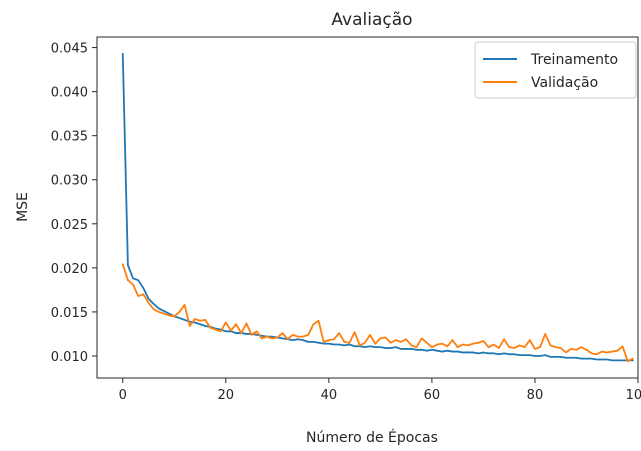 This screenshot has height=451, width=641. Describe the element at coordinates (69, 225) in the screenshot. I see `y-tick-label: 0.025` at that location.